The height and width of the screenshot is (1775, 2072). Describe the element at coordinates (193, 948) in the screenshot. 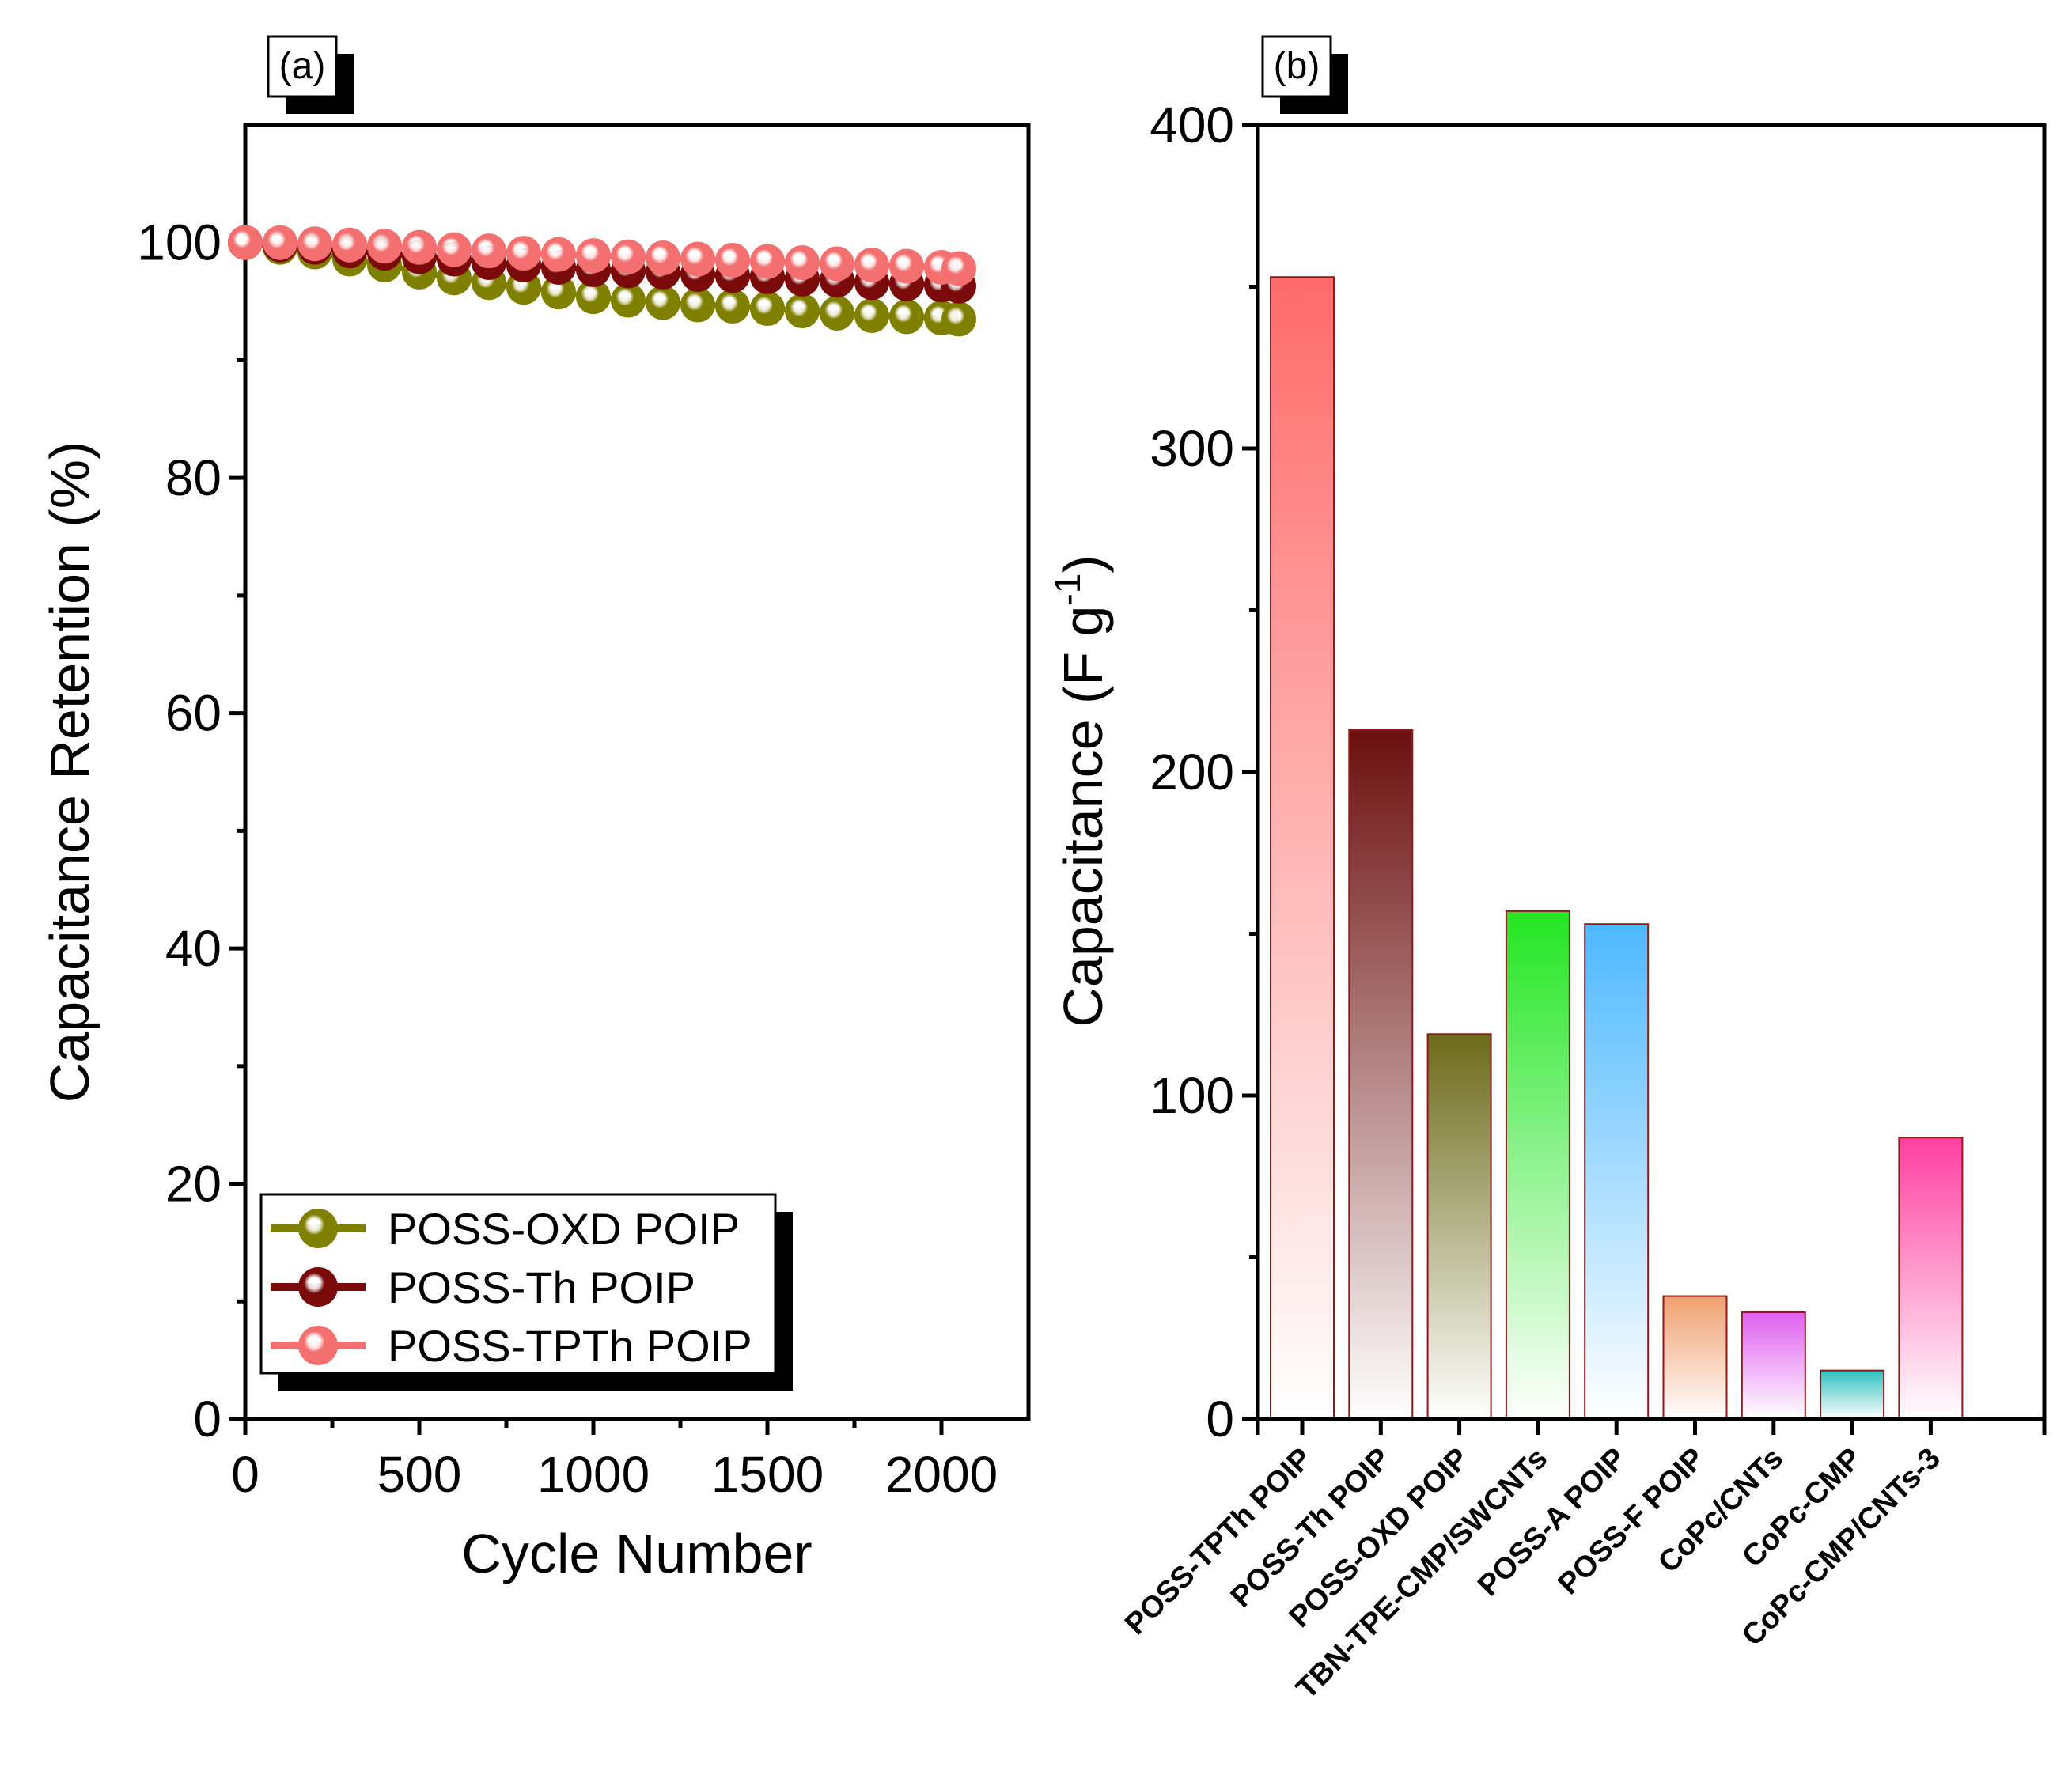

I see `panel-a-y-tick-label: 40` at that location.